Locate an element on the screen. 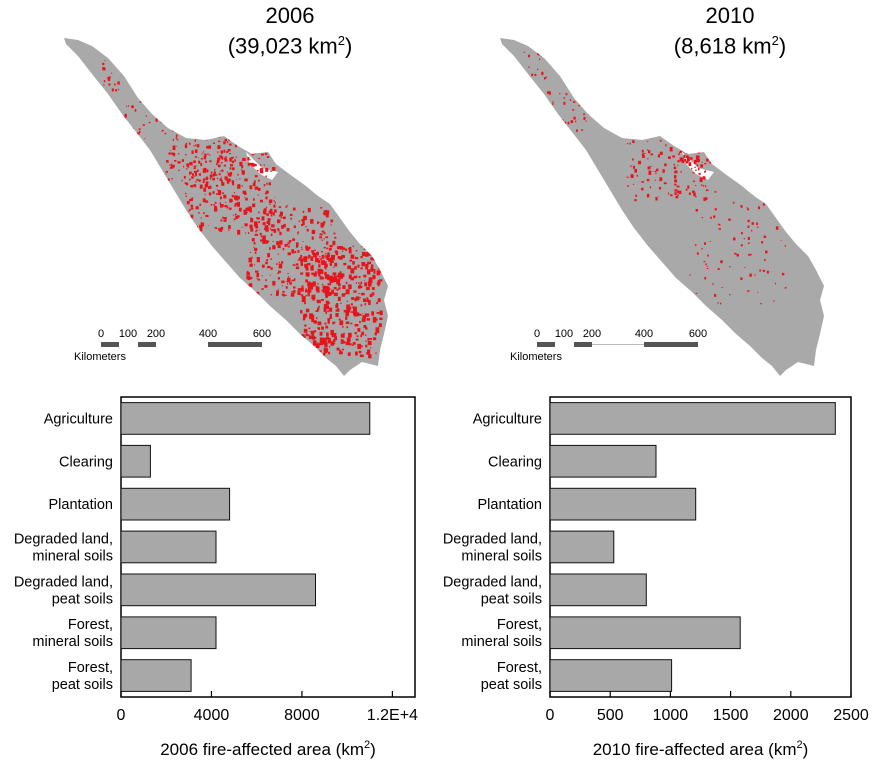 This screenshot has width=875, height=761. map-area: (39,023 km2) is located at coordinates (290, 46).